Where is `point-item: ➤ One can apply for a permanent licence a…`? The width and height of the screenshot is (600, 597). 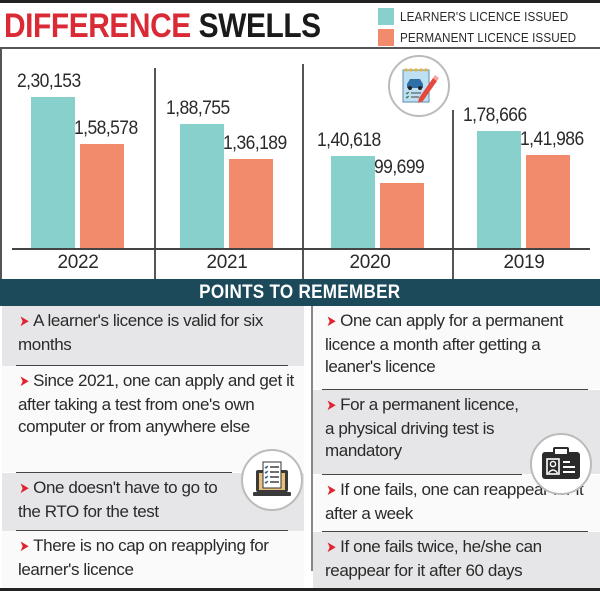 point-item: ➤ One can apply for a permanent licence a… is located at coordinates (456, 347).